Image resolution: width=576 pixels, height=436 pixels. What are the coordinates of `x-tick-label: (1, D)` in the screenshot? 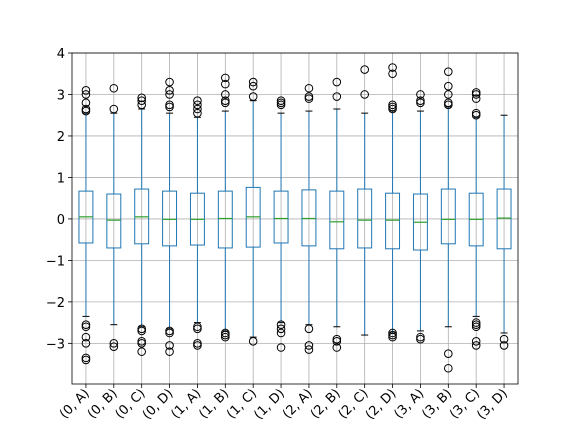 It's located at (269, 404).